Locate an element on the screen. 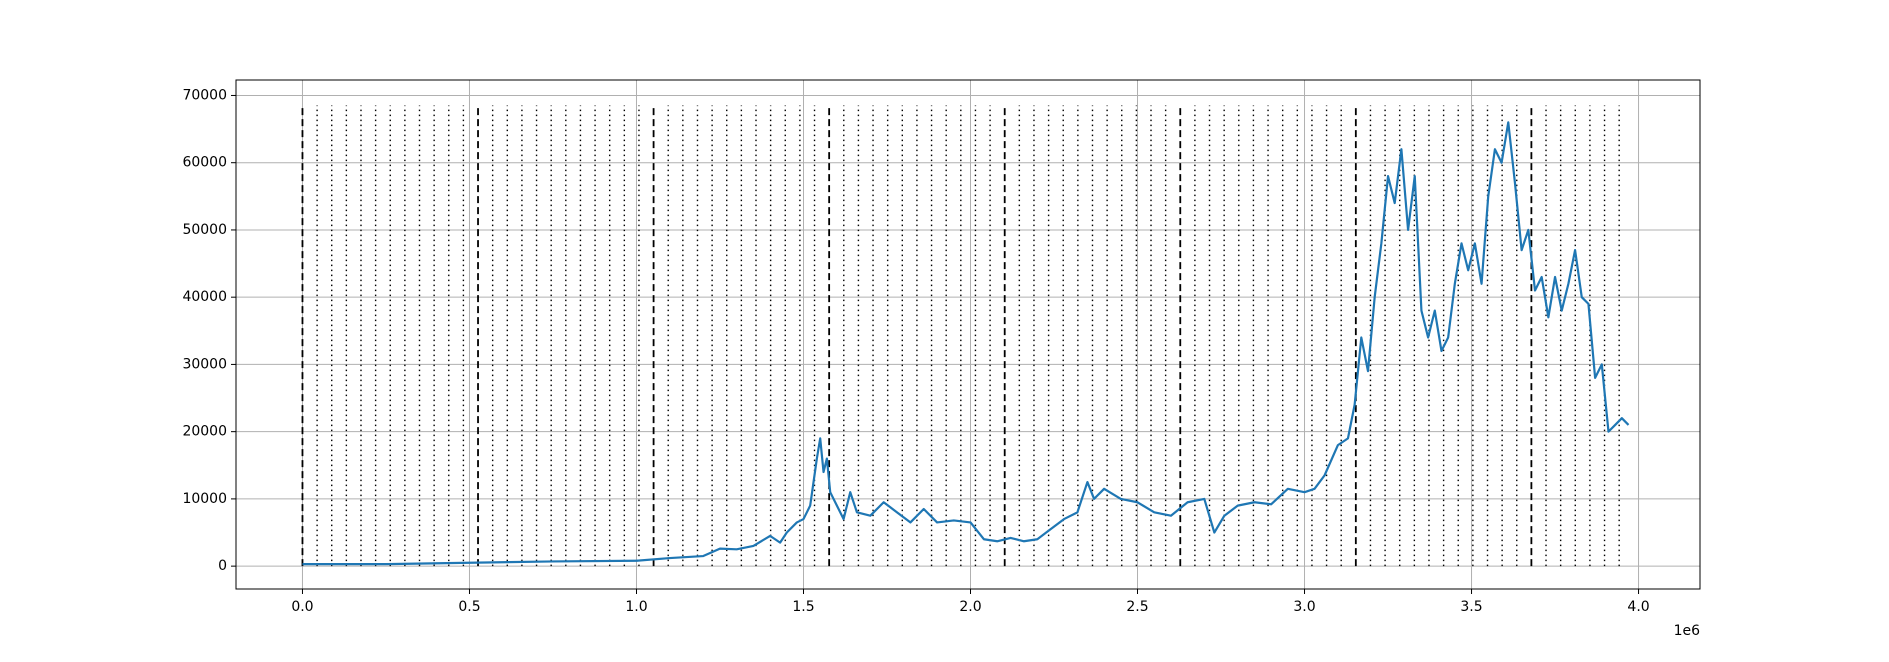  x-tick-label: 2.0 is located at coordinates (970, 607).